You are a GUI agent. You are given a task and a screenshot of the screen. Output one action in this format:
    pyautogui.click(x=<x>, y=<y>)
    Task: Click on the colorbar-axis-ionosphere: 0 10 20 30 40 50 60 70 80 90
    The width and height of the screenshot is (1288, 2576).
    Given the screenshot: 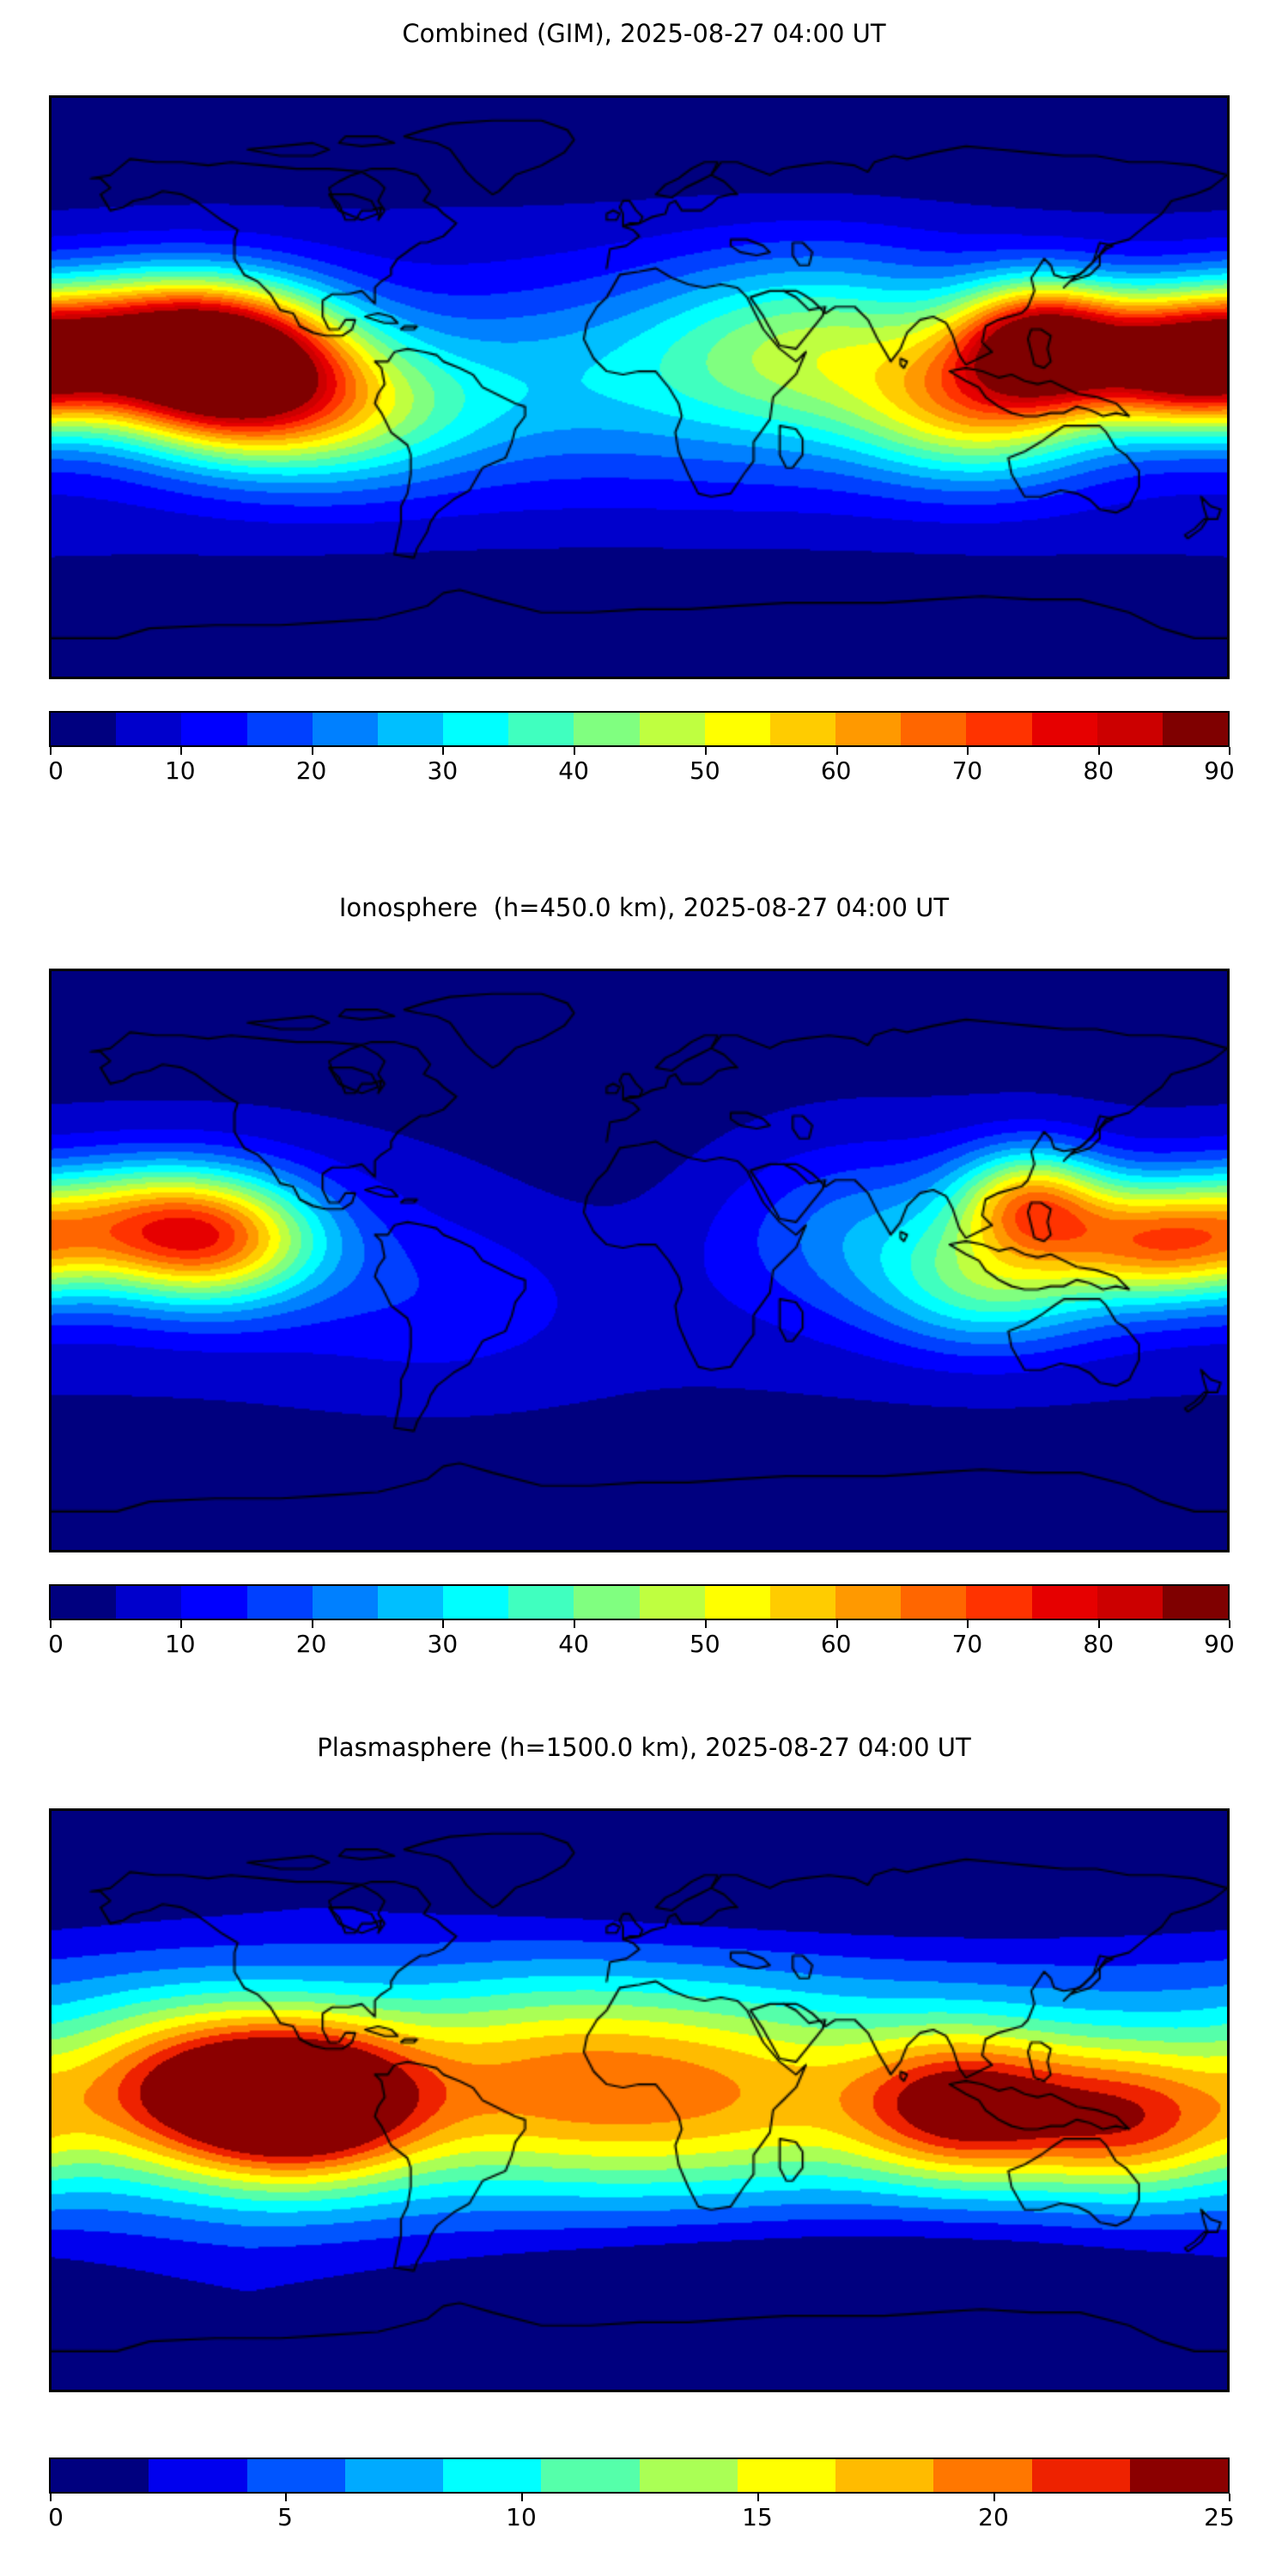 What is the action you would take?
    pyautogui.click(x=641, y=1640)
    